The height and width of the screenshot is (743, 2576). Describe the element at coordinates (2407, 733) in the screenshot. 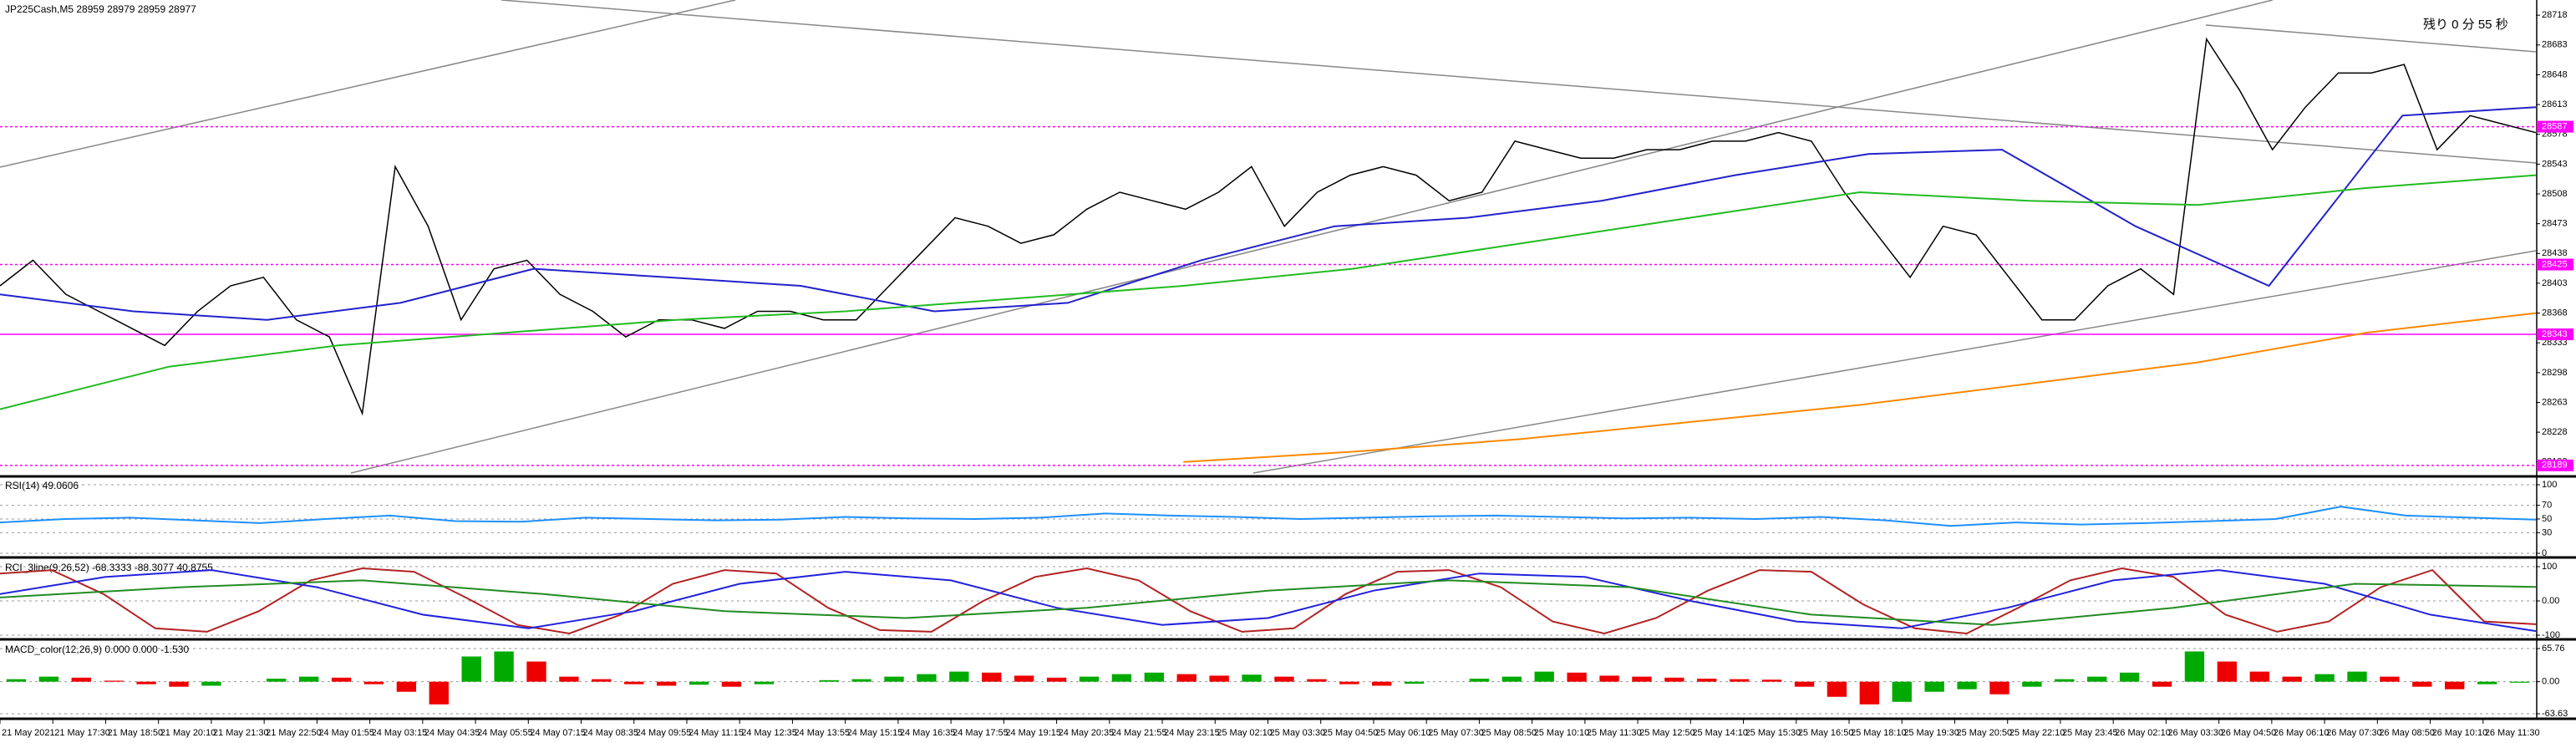

I see `x-tick-label: 26 May 08:50` at that location.